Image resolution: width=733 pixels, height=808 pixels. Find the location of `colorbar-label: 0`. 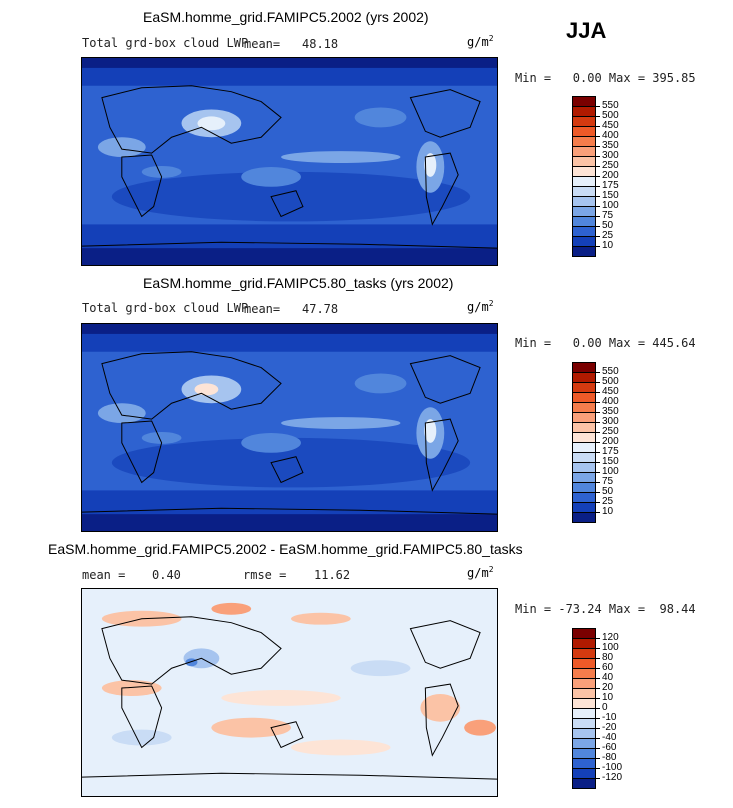

colorbar-label: 0 is located at coordinates (605, 707).